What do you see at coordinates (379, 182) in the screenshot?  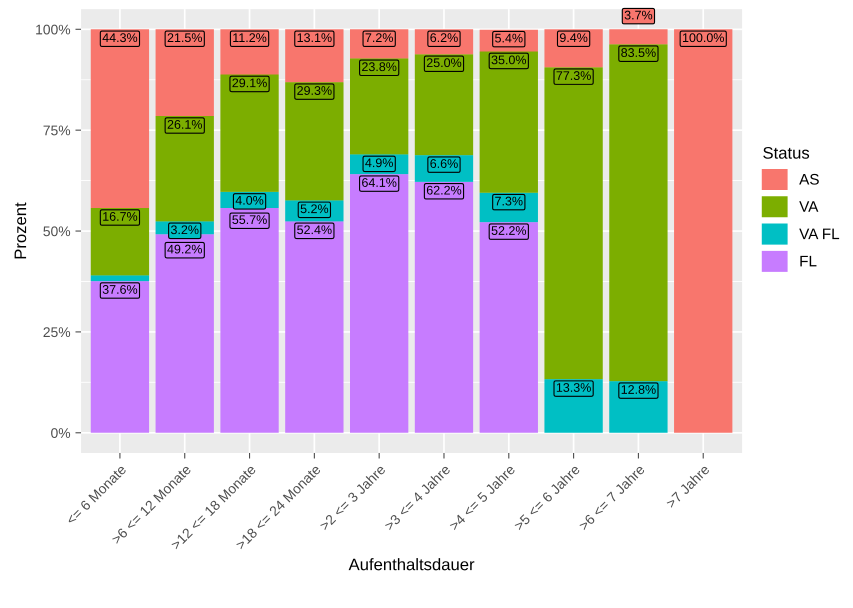 I see `data-label: 64.1%` at bounding box center [379, 182].